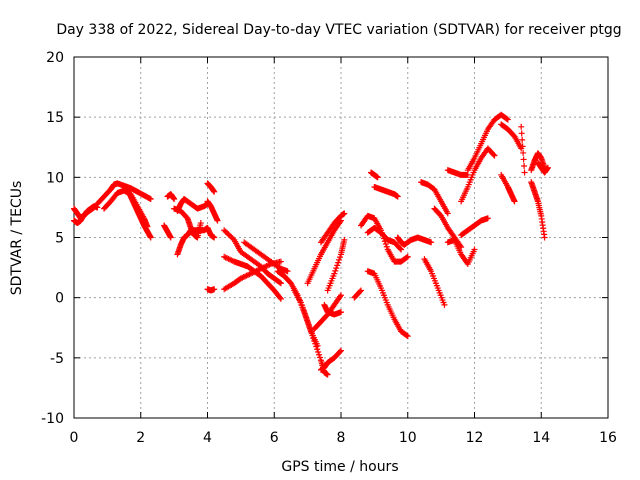 The image size is (640, 480). I want to click on x-tick-label: 14, so click(541, 438).